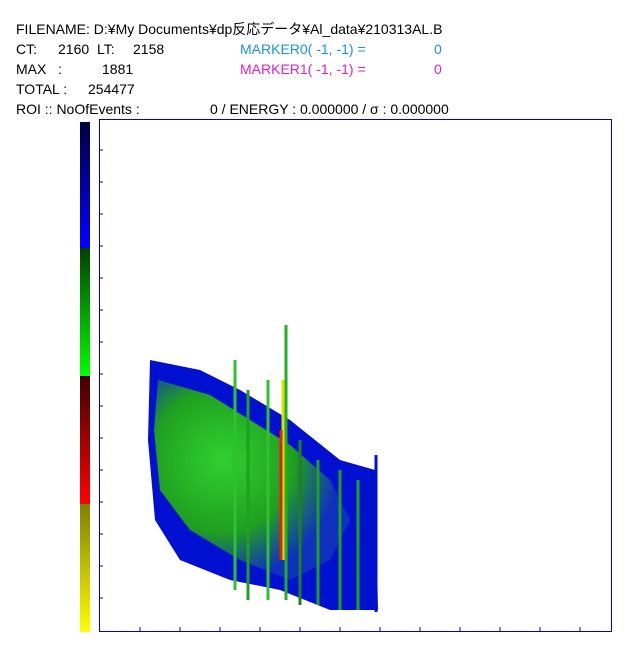 The height and width of the screenshot is (661, 636). I want to click on max-label: MAX :, so click(39, 69).